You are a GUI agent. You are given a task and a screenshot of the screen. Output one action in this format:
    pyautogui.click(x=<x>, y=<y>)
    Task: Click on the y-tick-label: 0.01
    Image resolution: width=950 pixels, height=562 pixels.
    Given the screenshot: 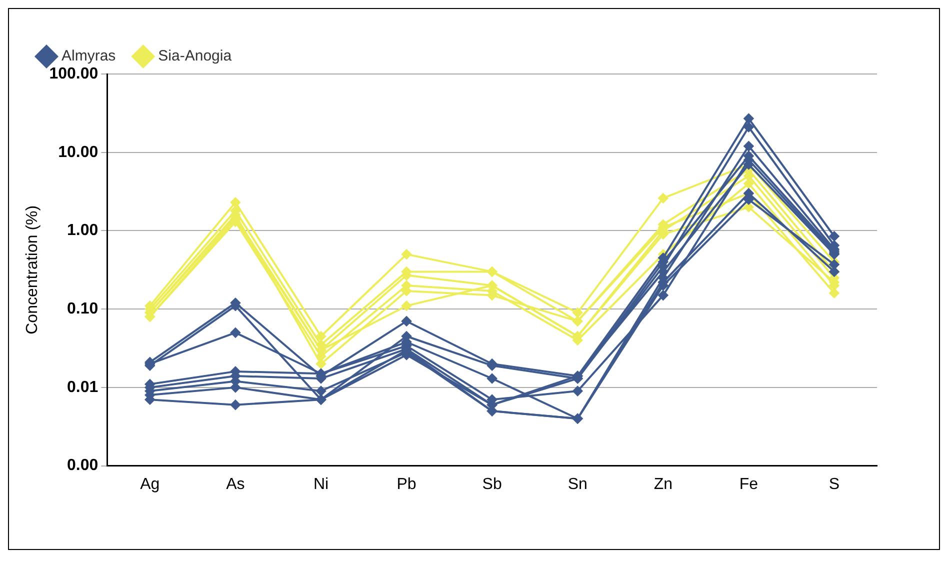 What is the action you would take?
    pyautogui.click(x=82, y=387)
    